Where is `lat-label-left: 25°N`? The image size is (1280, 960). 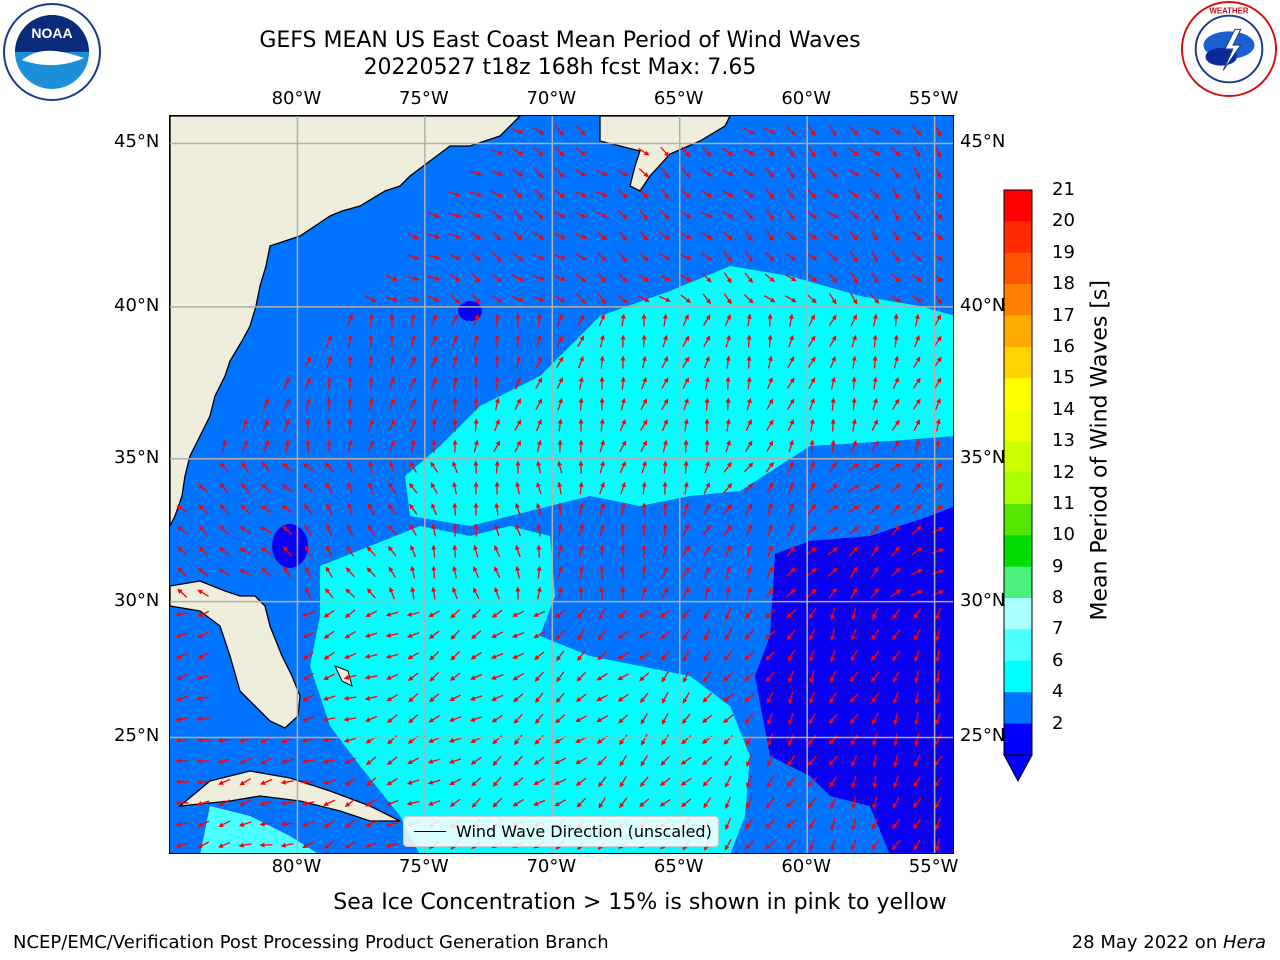 lat-label-left: 25°N is located at coordinates (137, 736).